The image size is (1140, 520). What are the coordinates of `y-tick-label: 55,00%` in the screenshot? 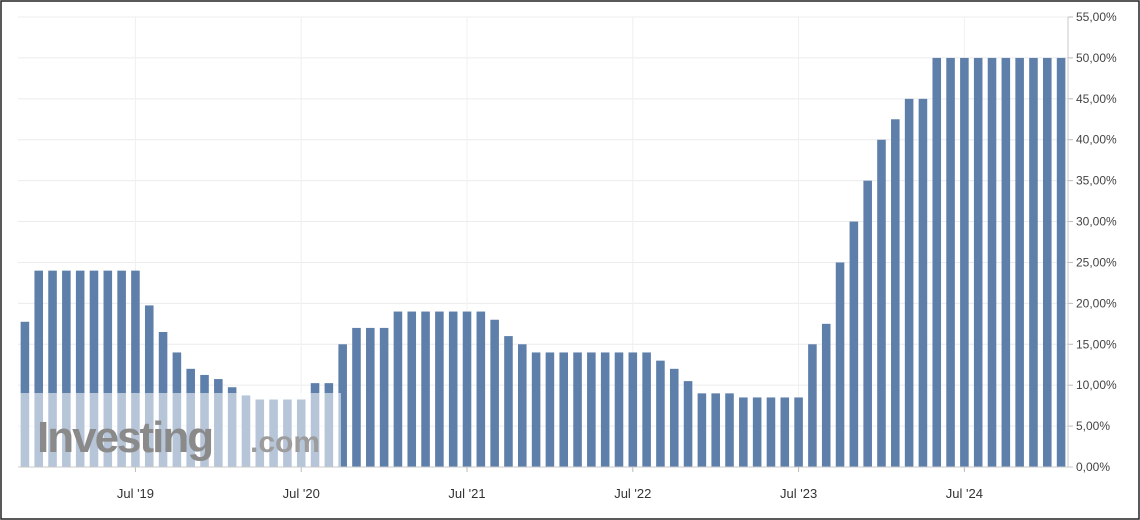 It's located at (1096, 17).